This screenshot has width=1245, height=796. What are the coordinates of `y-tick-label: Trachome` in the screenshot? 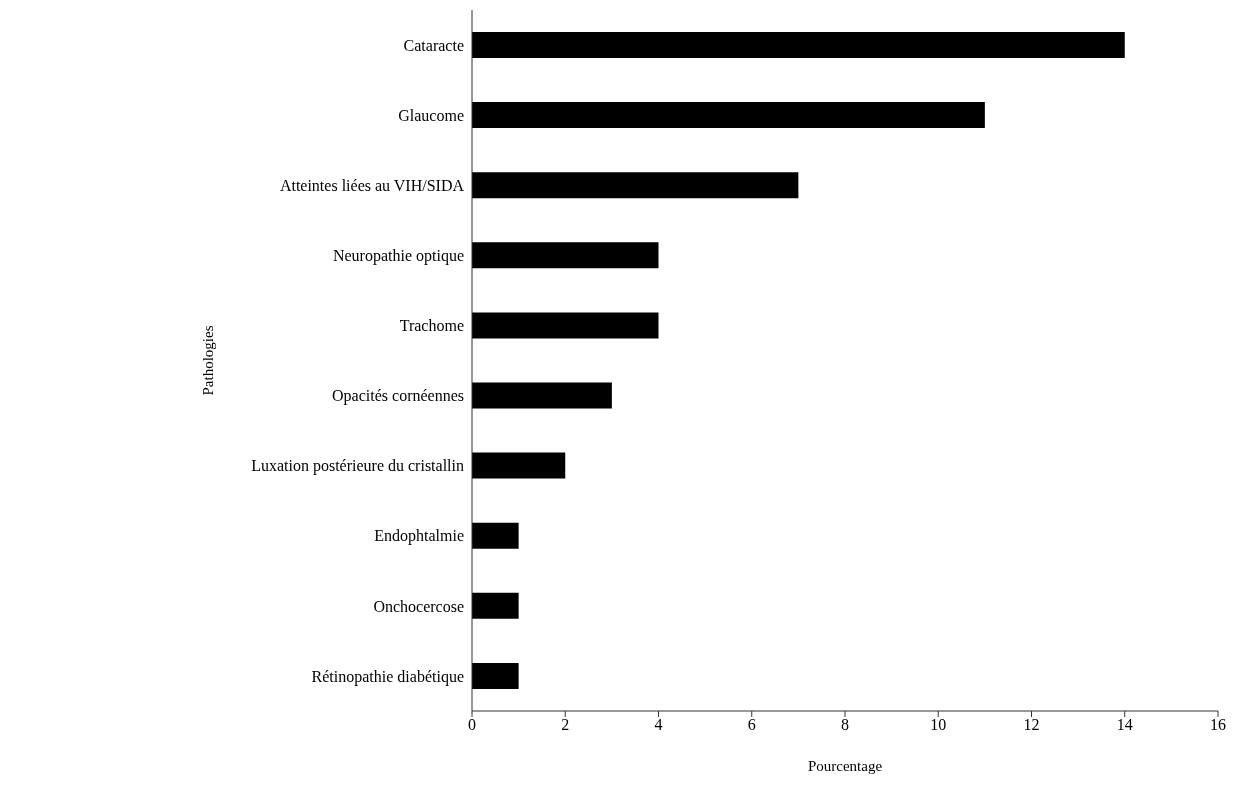 It's located at (431, 326).